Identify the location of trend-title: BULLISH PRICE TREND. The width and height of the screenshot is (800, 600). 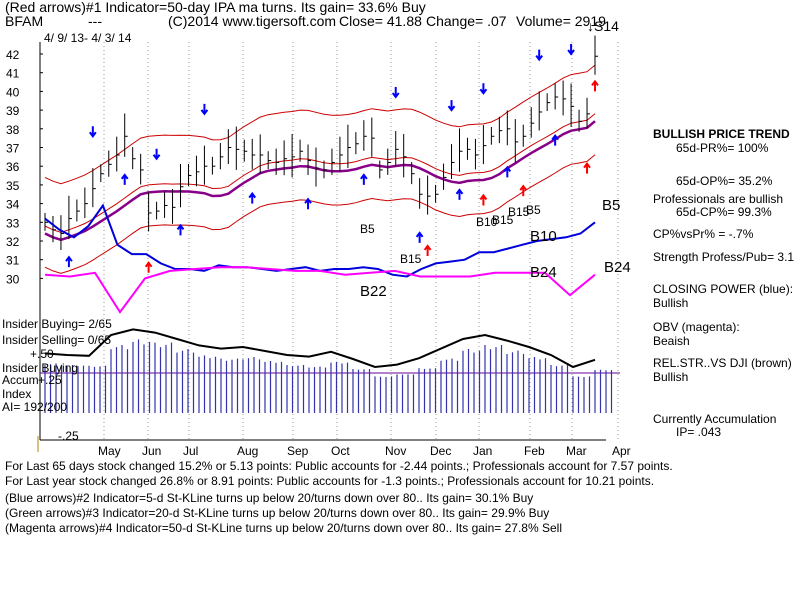
(721, 134).